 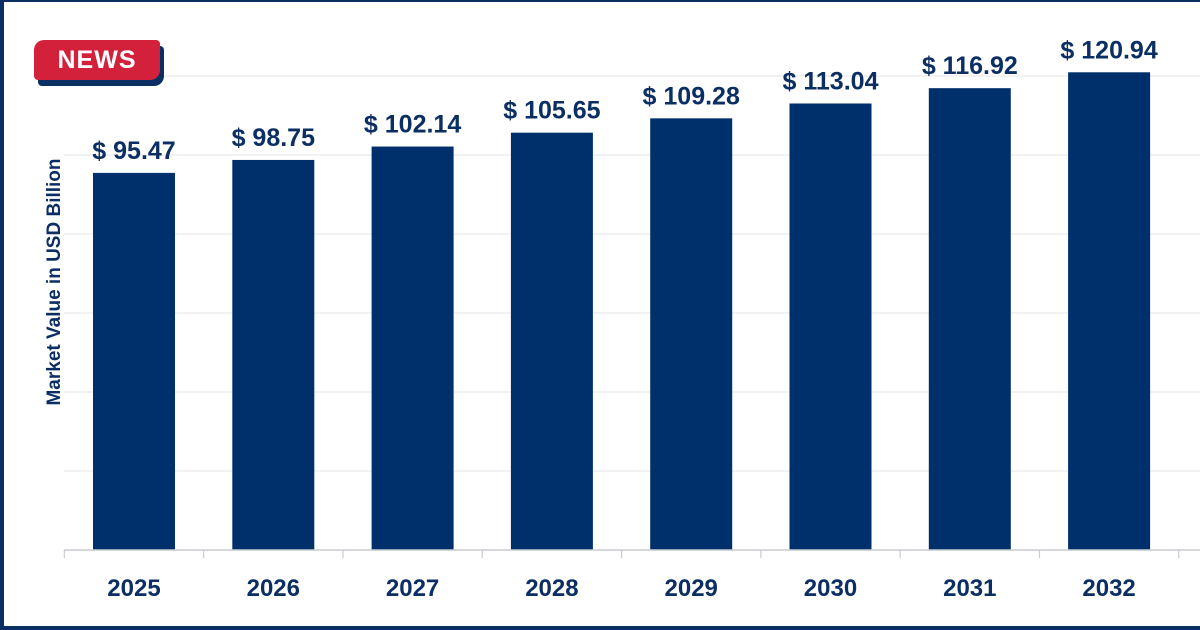 I want to click on news-badge-label: NEWS, so click(x=97, y=60).